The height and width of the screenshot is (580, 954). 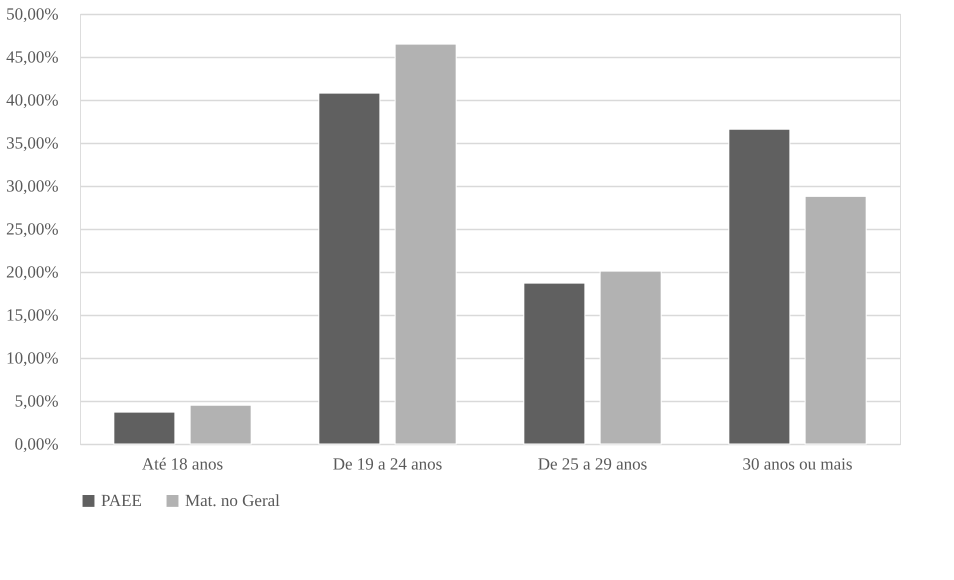 What do you see at coordinates (32, 14) in the screenshot?
I see `y-tick-label: 50,00%` at bounding box center [32, 14].